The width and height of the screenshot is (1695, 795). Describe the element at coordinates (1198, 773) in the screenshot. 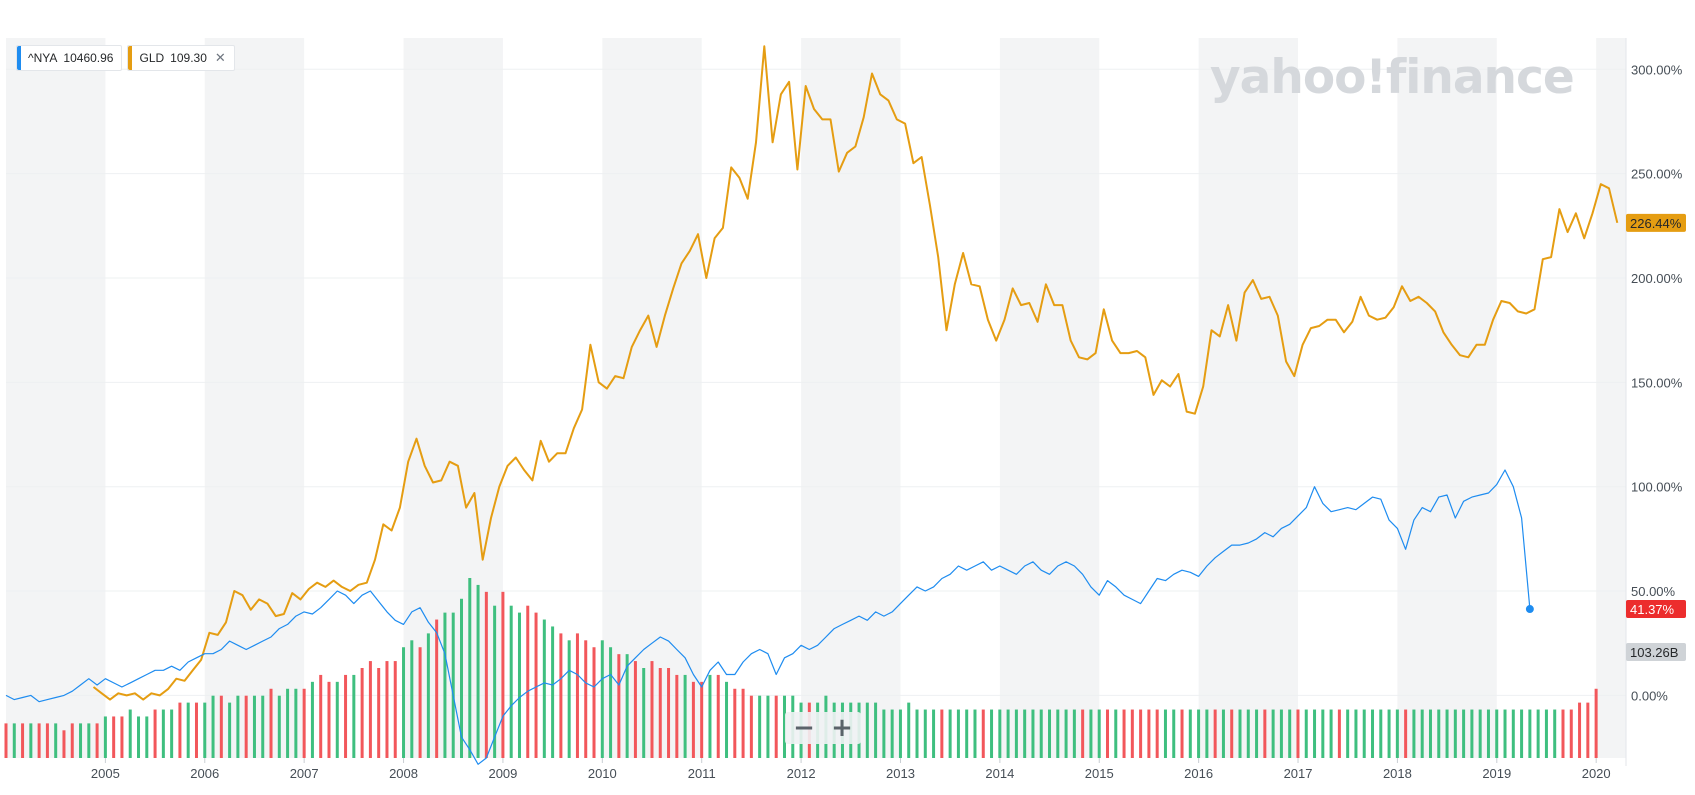

I see `x-tick-label: 2016` at that location.